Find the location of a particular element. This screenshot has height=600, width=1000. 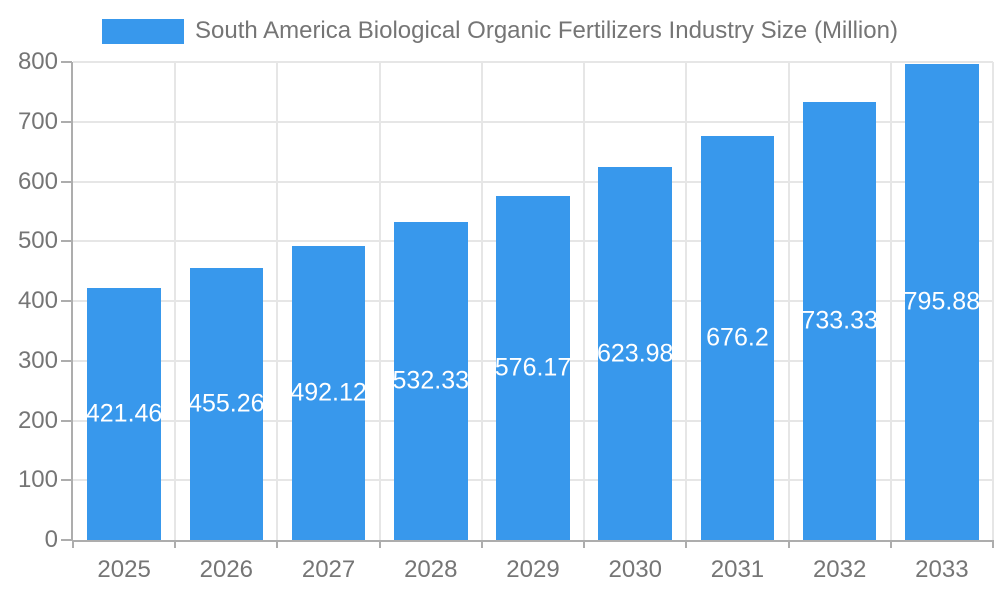

bar-value-label: 733.33 is located at coordinates (839, 320).